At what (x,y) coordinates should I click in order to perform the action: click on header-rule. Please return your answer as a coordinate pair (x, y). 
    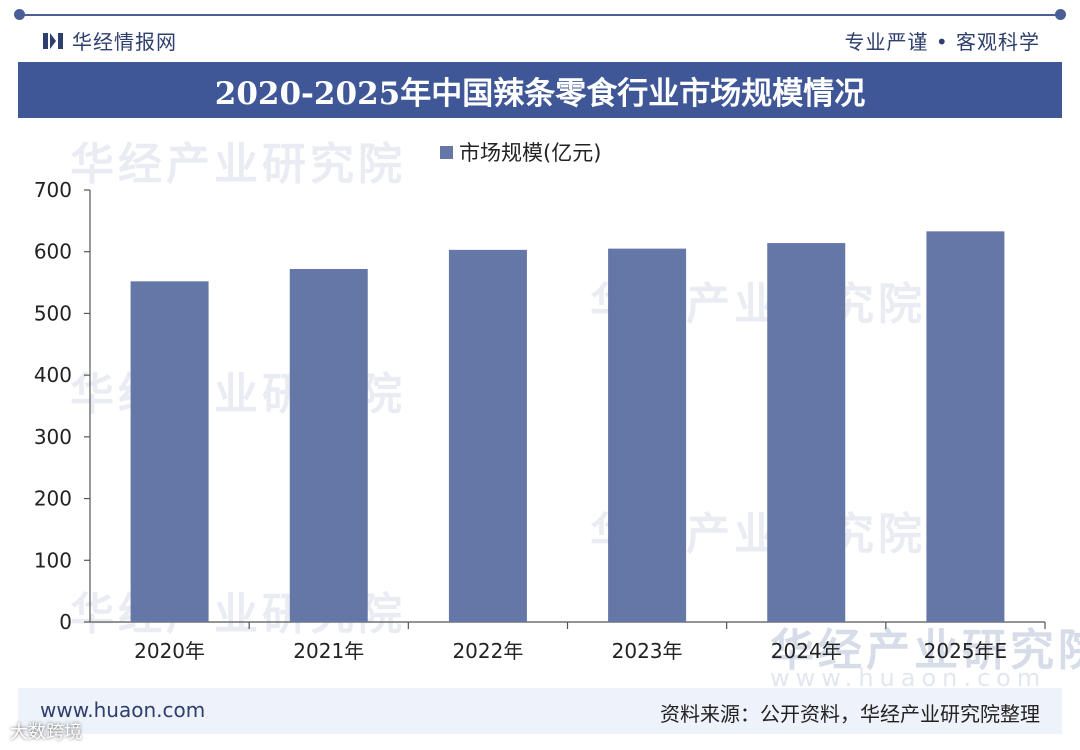
    Looking at the image, I should click on (540, 15).